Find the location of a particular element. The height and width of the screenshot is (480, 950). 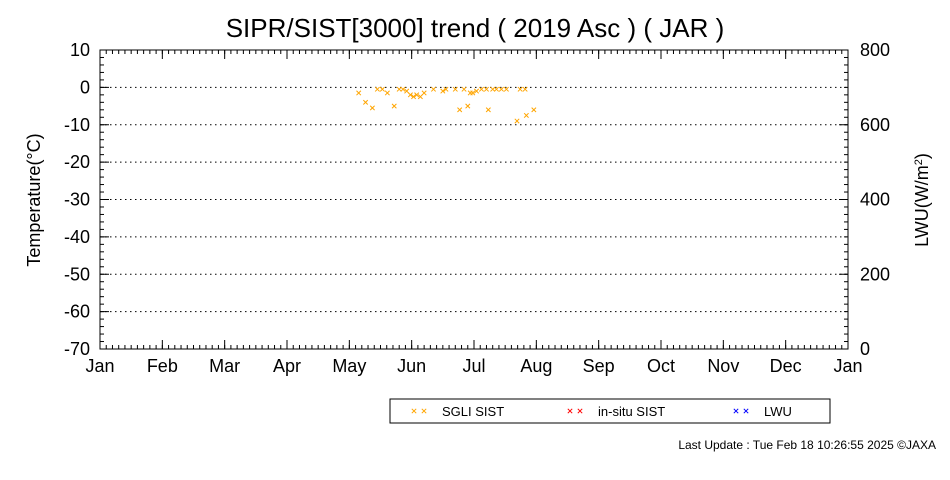

y2-tick-label: 800 is located at coordinates (875, 50).